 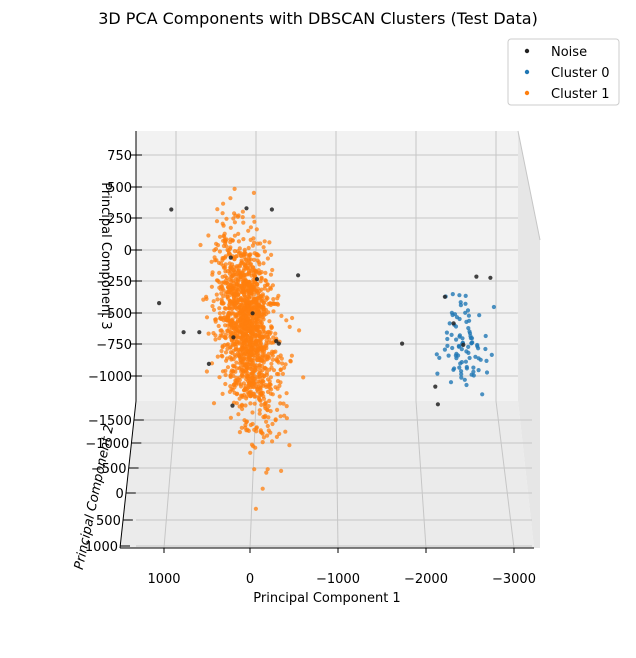 I want to click on legend-label-cluster-1: Cluster 1, so click(x=580, y=94).